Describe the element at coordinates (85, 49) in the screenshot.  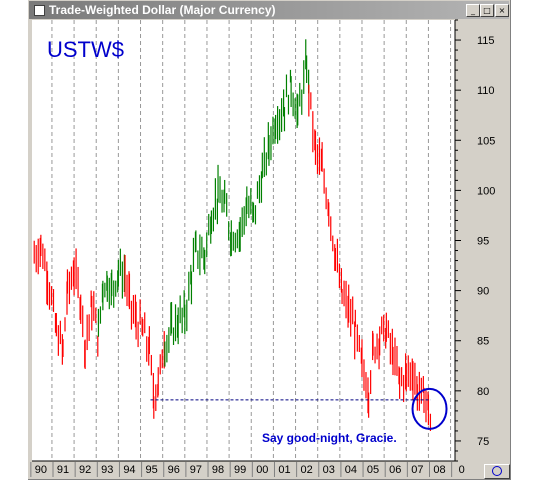
I see `chart-title: USTW$` at that location.